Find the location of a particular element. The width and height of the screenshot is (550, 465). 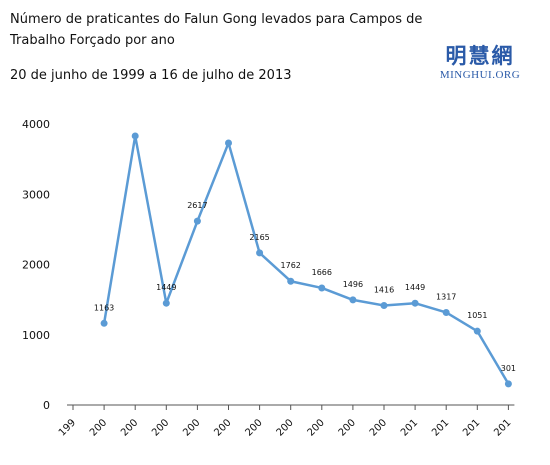

y-tick-label: 1000 is located at coordinates (36, 335).